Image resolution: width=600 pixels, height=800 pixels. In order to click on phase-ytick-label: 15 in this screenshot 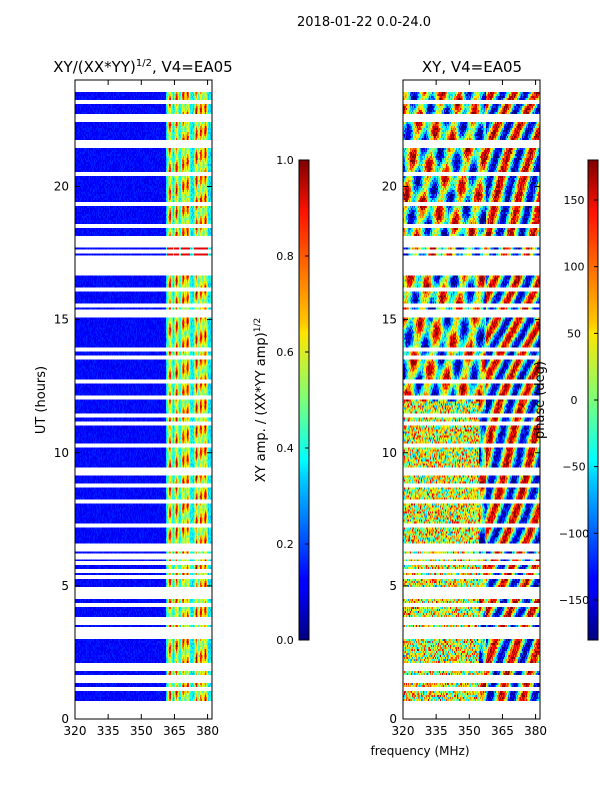, I will do `click(389, 320)`.